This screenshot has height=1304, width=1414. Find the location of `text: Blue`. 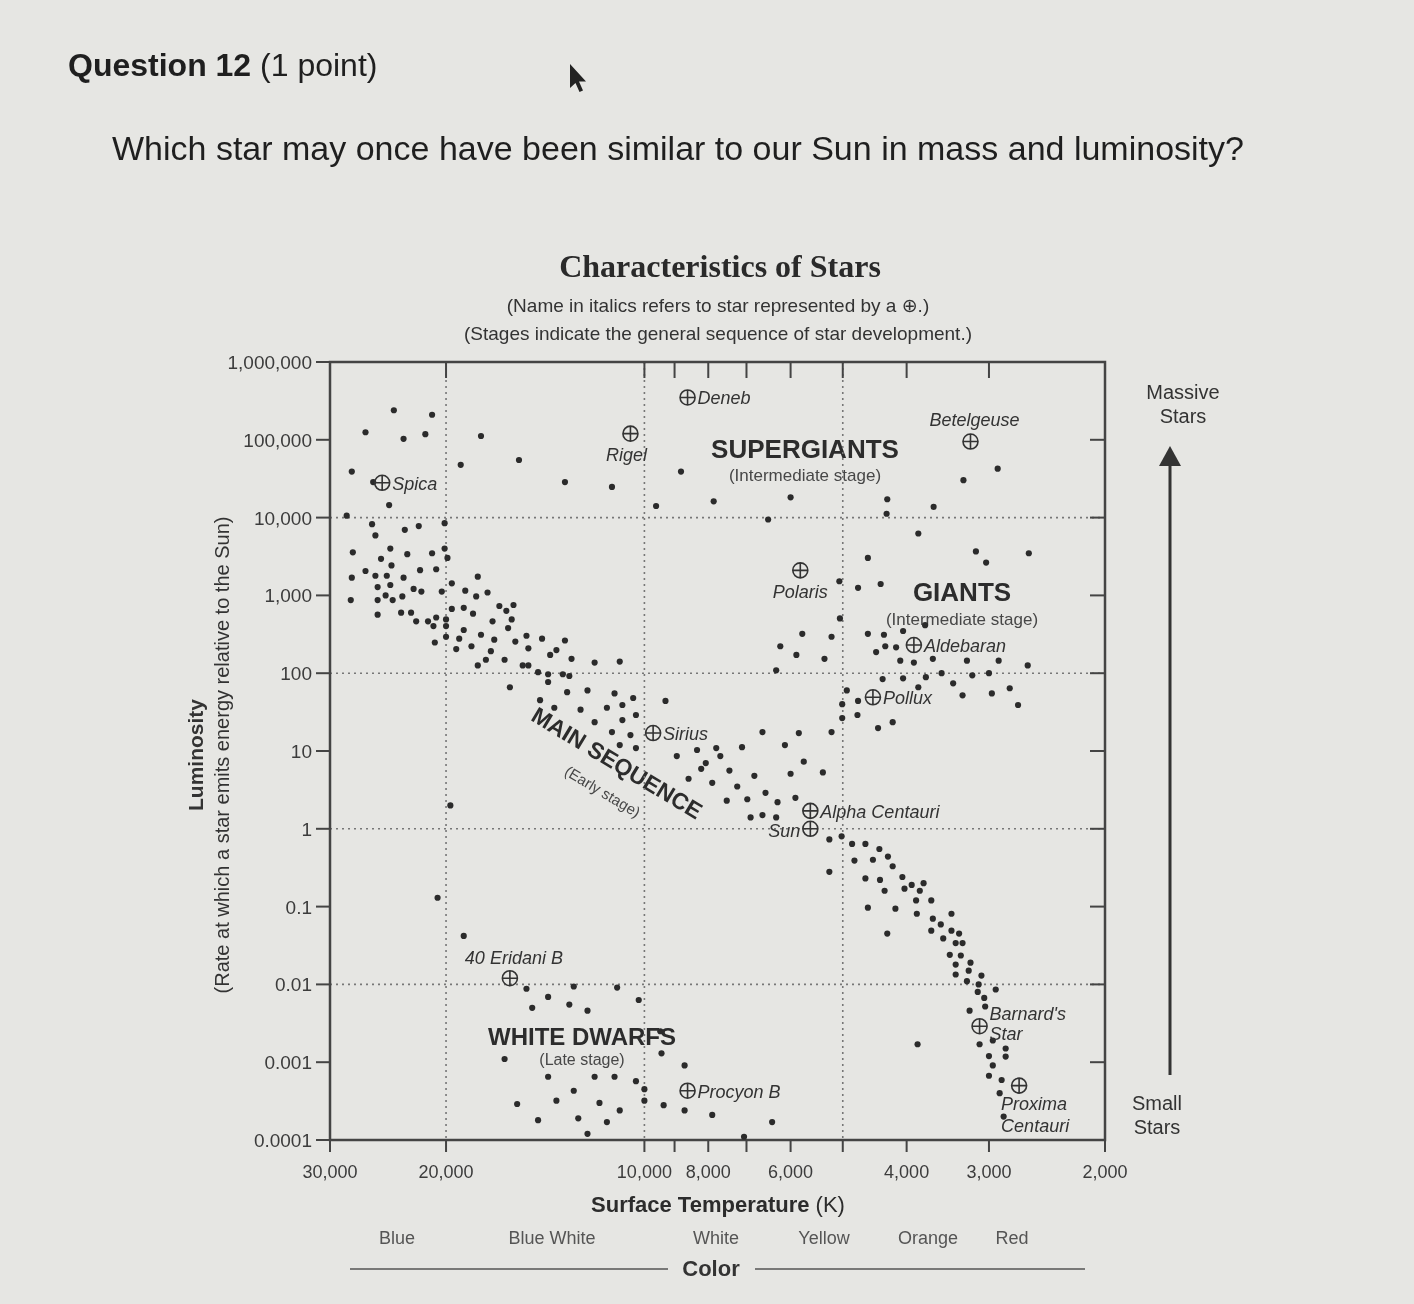

text: Blue is located at coordinates (397, 1238).